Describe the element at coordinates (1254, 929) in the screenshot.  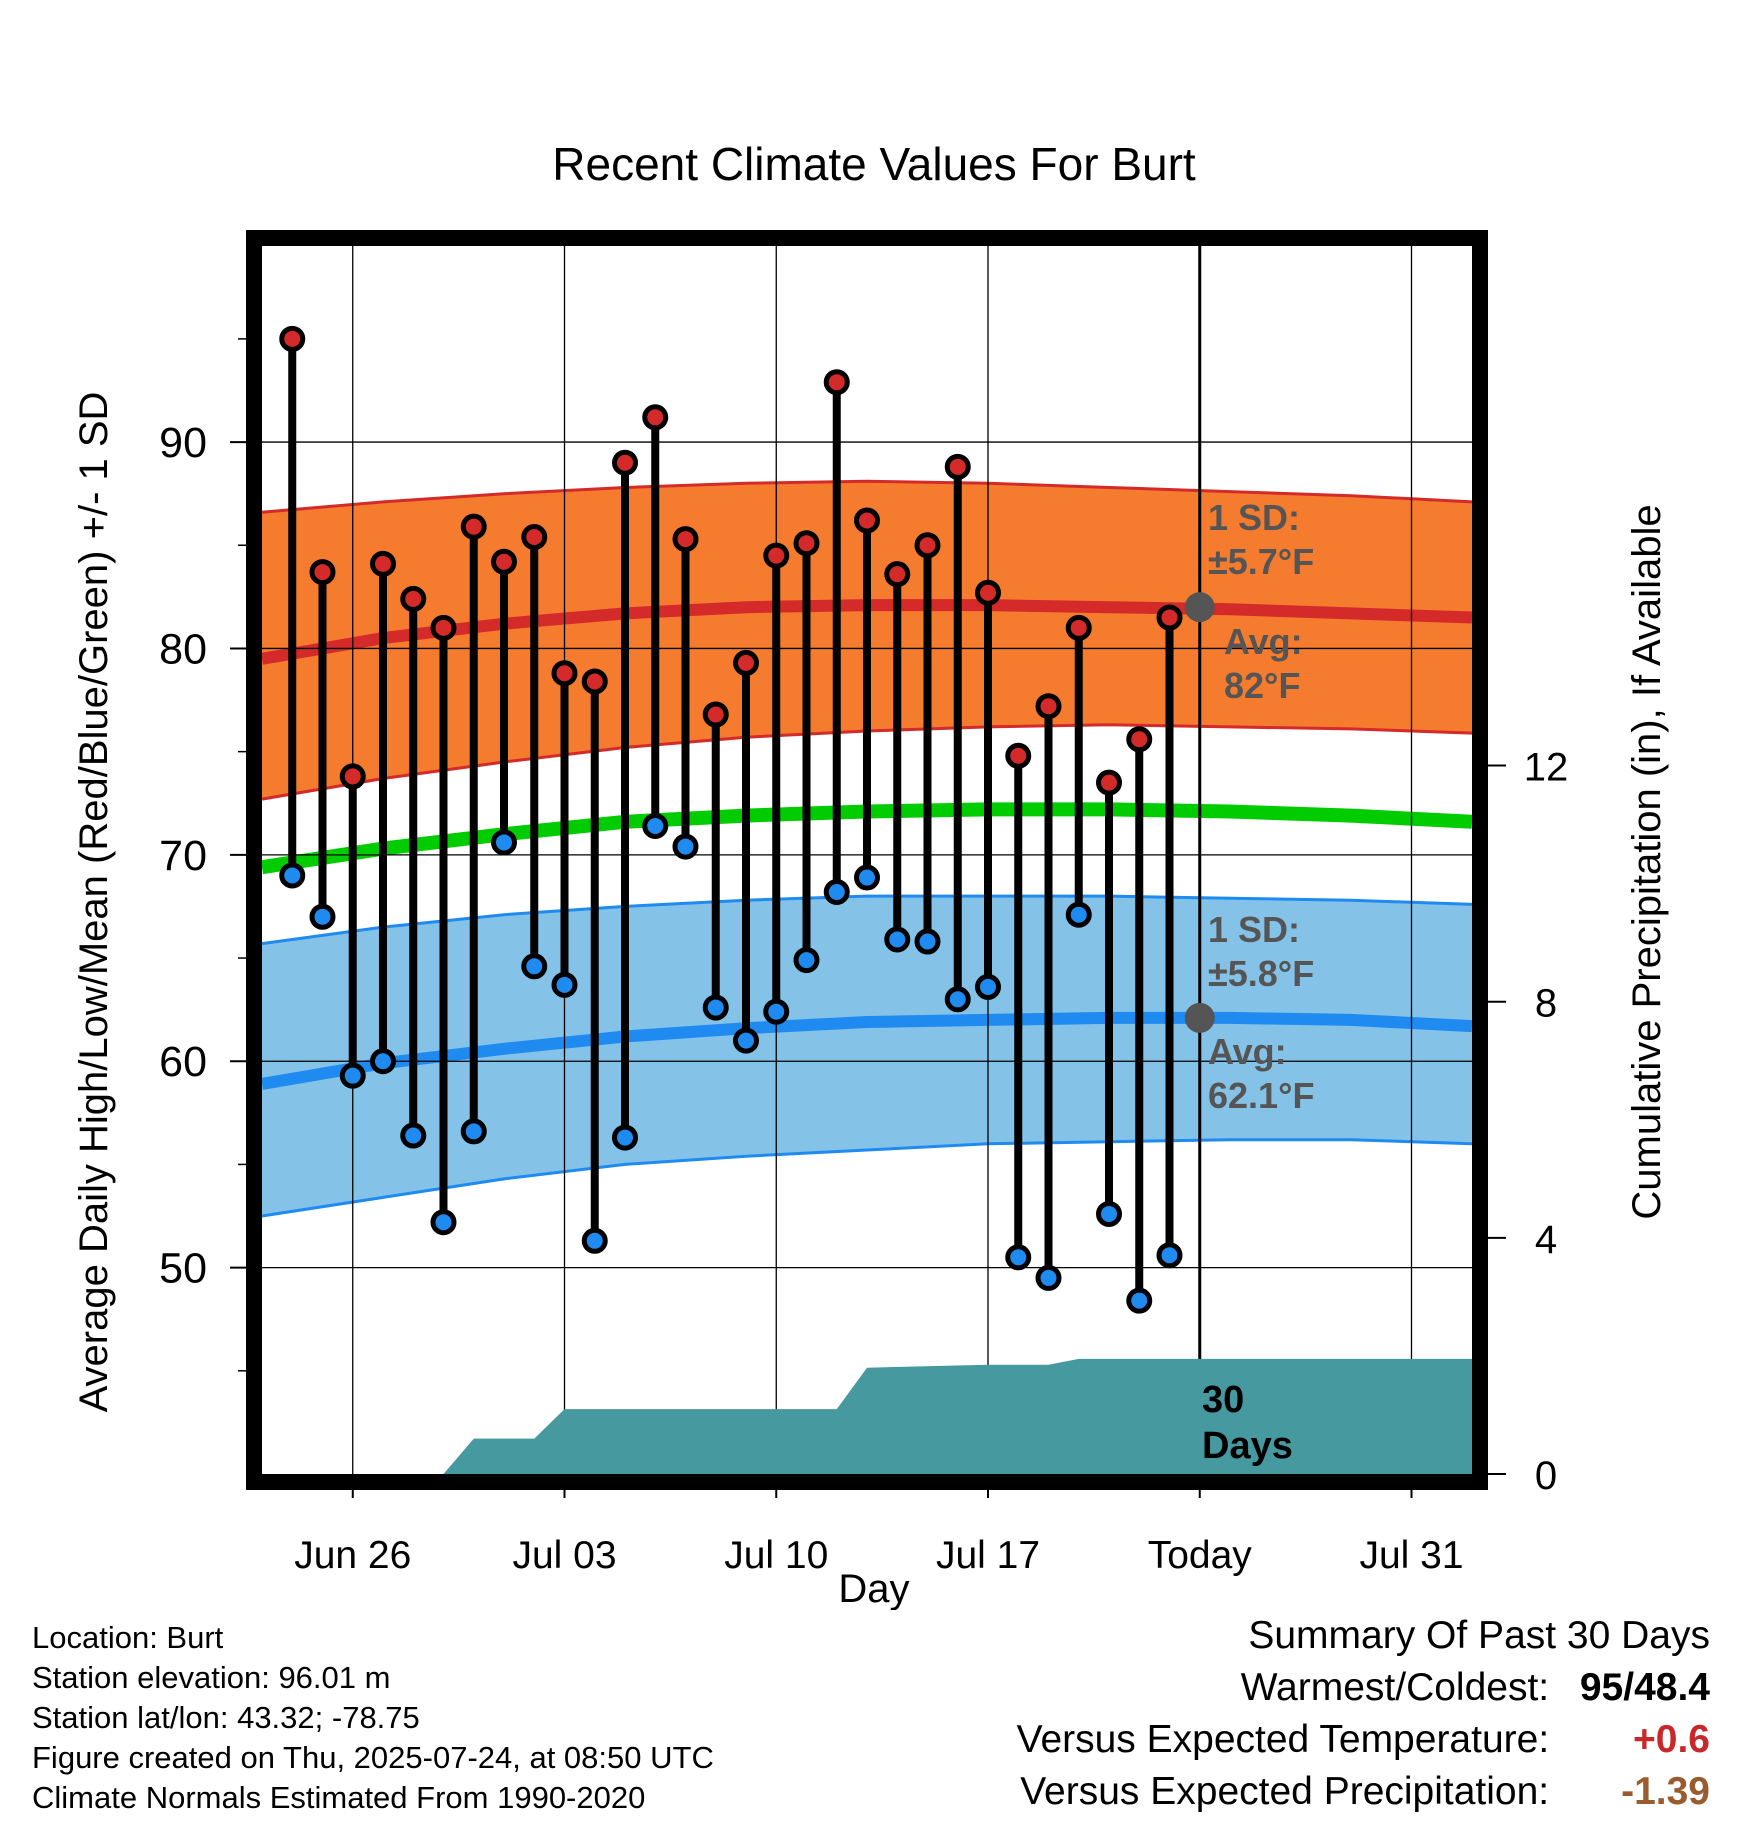
I see `low-sd-label: 1 SD:` at that location.